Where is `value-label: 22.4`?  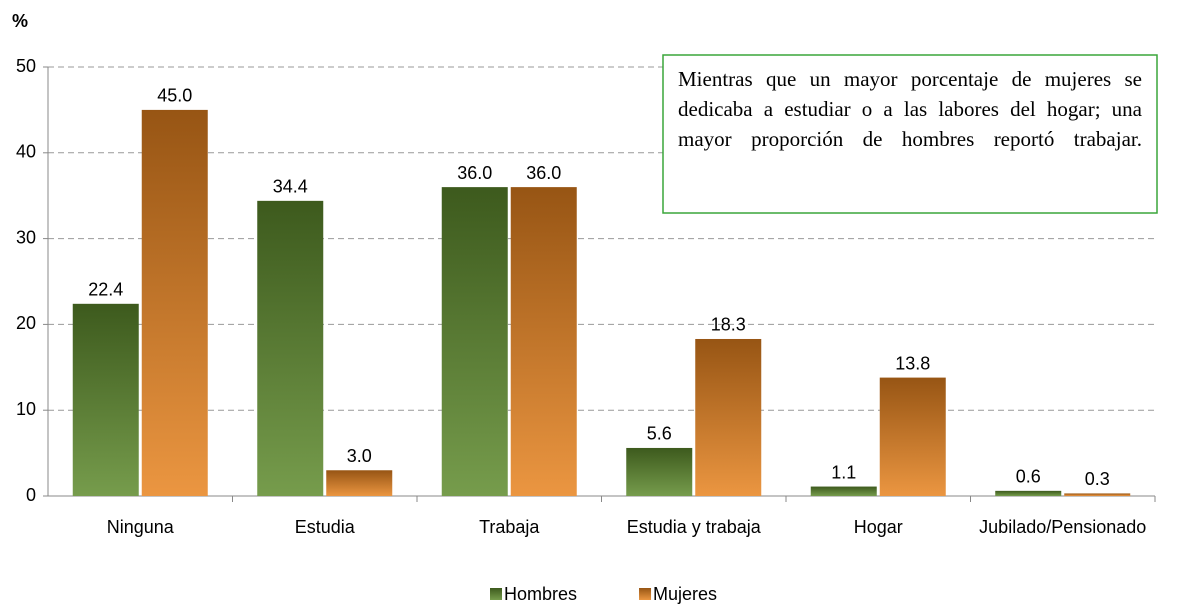 value-label: 22.4 is located at coordinates (105, 290).